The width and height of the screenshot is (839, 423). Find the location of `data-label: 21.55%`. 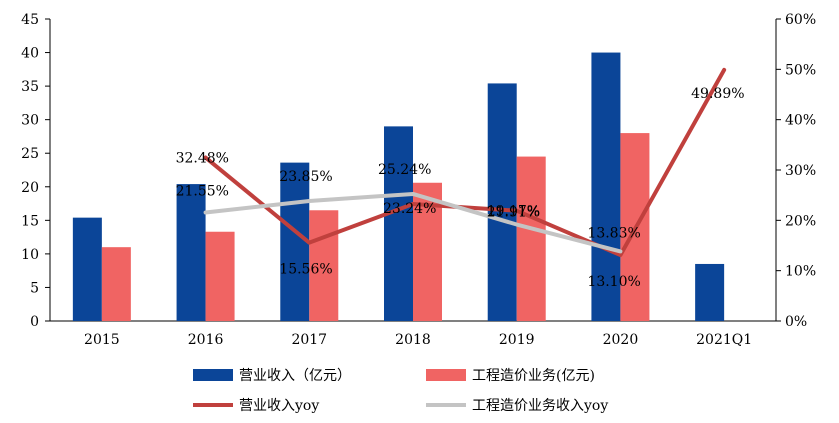

data-label: 21.55% is located at coordinates (202, 192).